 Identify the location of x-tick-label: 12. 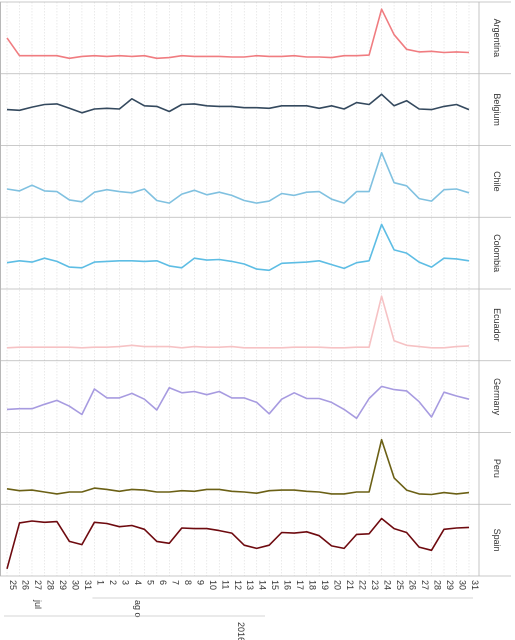
(238, 585).